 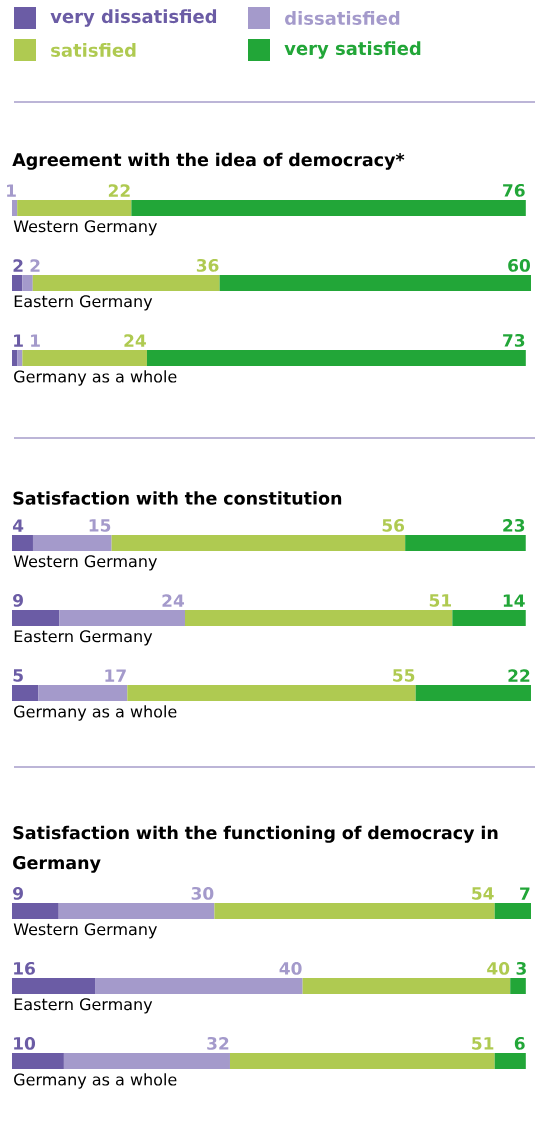 I want to click on data-label: 5, so click(x=18, y=675).